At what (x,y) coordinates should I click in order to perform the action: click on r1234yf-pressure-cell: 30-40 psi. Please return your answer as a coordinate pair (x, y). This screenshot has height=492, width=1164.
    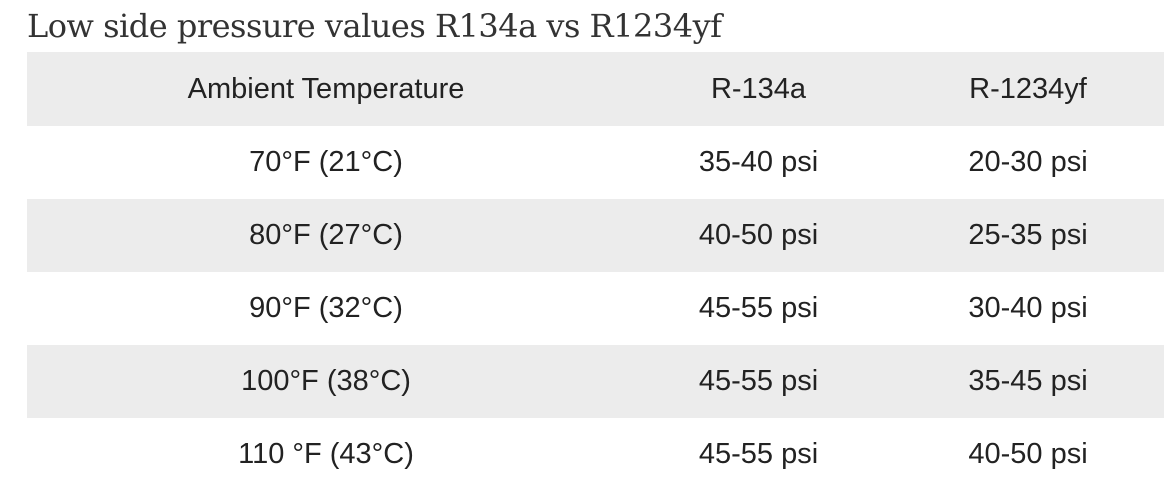
    Looking at the image, I should click on (1028, 308).